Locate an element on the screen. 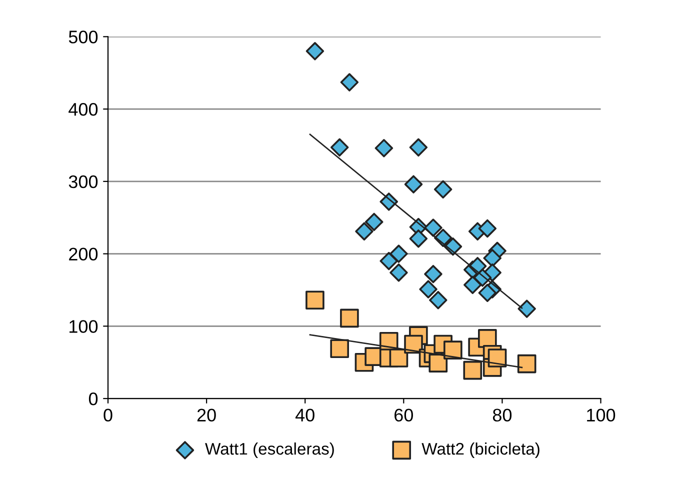 This screenshot has height=489, width=675. x-tick-label: 40 is located at coordinates (304, 415).